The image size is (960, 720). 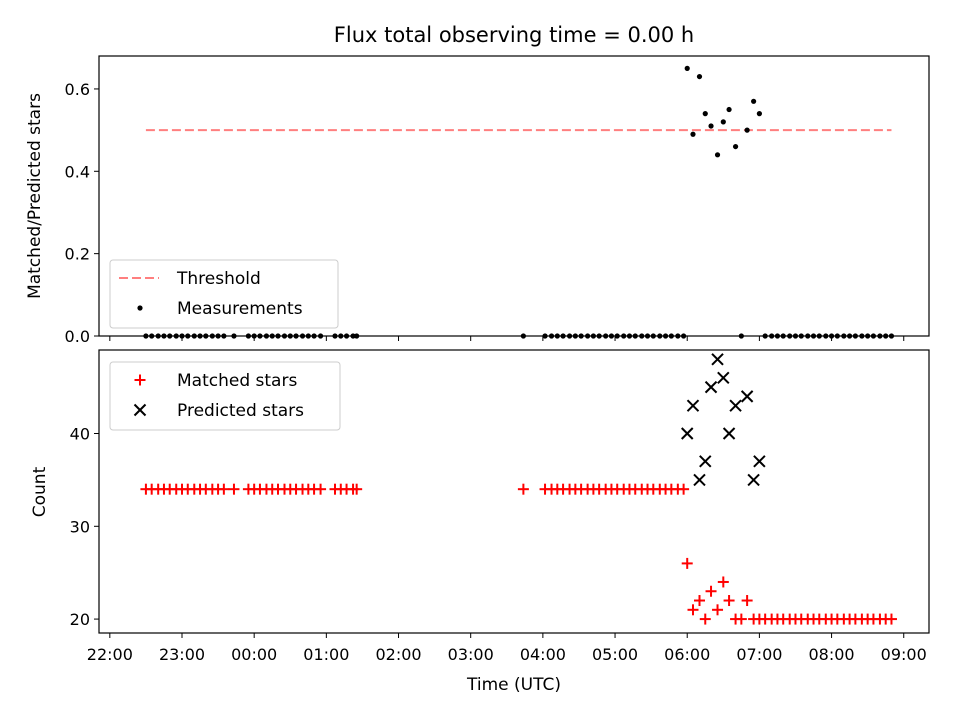 What do you see at coordinates (77, 89) in the screenshot?
I see `ratio-y-tick-label: 0.6` at bounding box center [77, 89].